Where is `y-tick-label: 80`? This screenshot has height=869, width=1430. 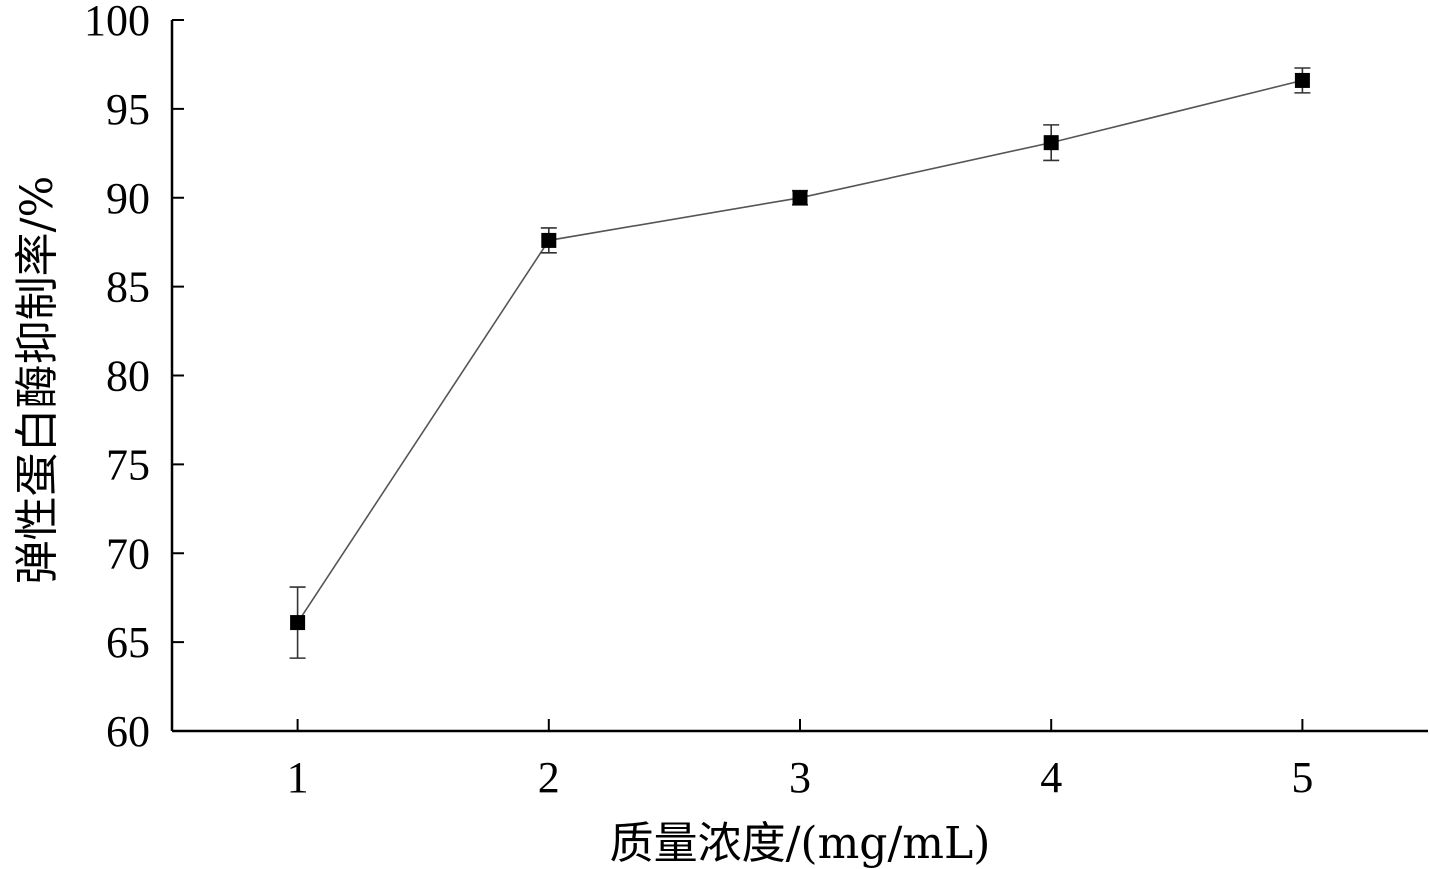 y-tick-label: 80 is located at coordinates (128, 376).